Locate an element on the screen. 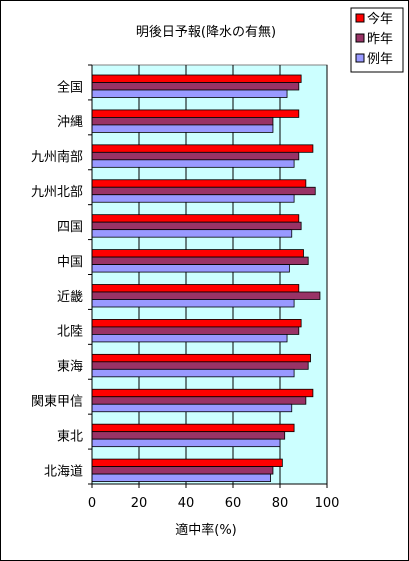 The image size is (409, 561). category-label: 東北 is located at coordinates (70, 436).